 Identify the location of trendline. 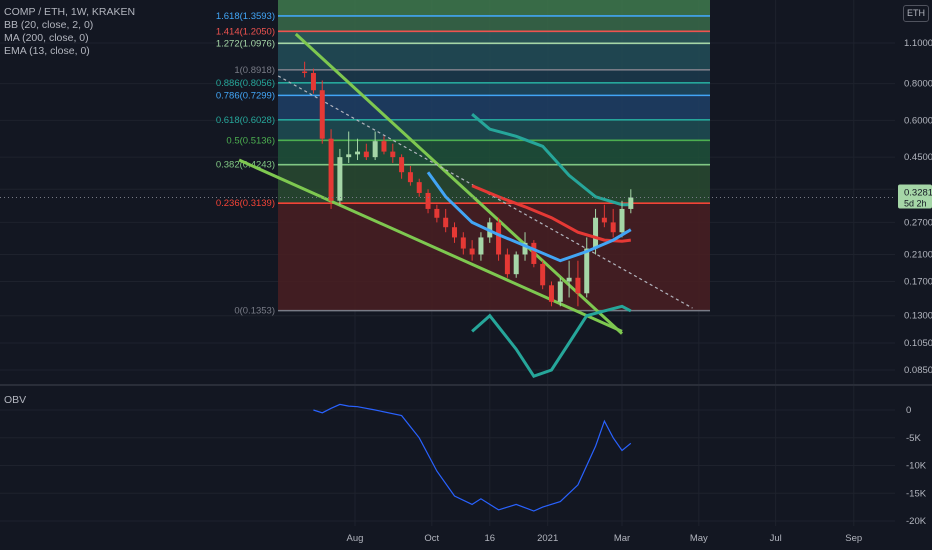
(430, 245).